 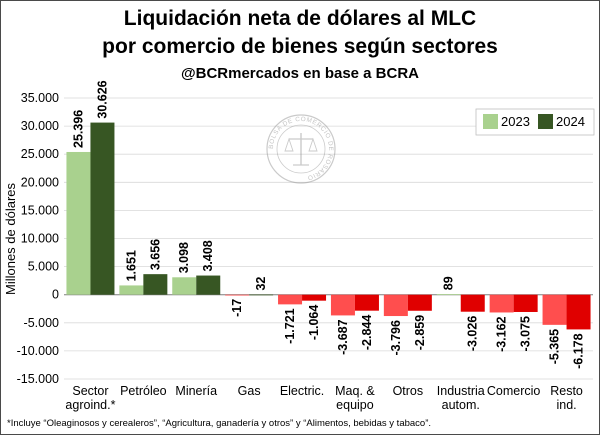 What do you see at coordinates (102, 99) in the screenshot?
I see `data-label-2024-0: 30.626` at bounding box center [102, 99].